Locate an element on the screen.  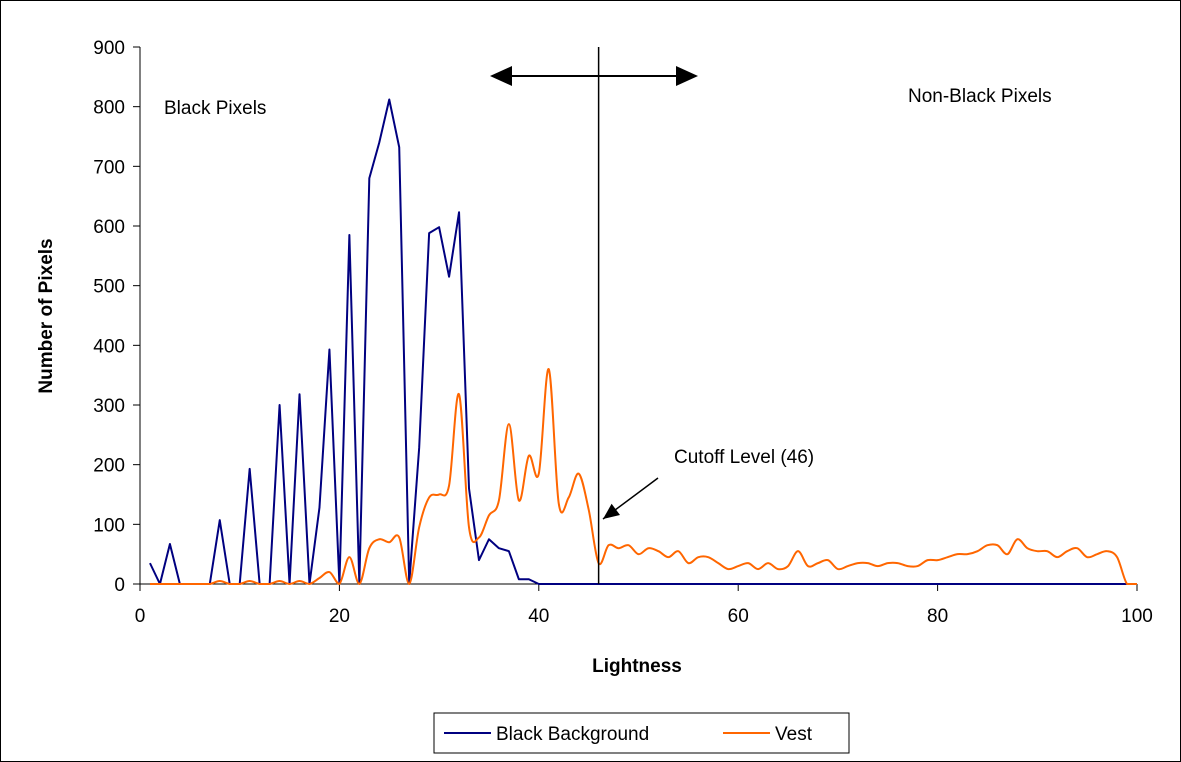
x-ticks: 0 20 40 60 80 100 is located at coordinates (644, 605).